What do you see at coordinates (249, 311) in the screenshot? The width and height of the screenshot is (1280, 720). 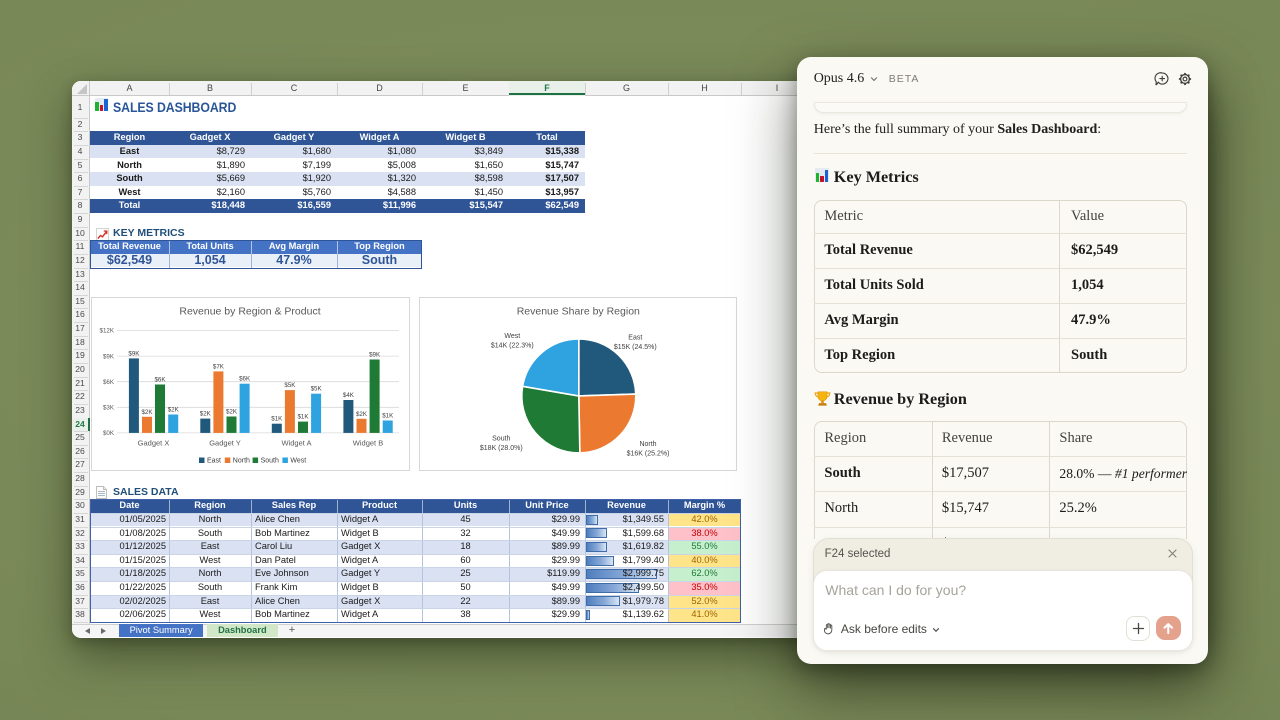 I see `svg-text: Revenue by Region & Product` at bounding box center [249, 311].